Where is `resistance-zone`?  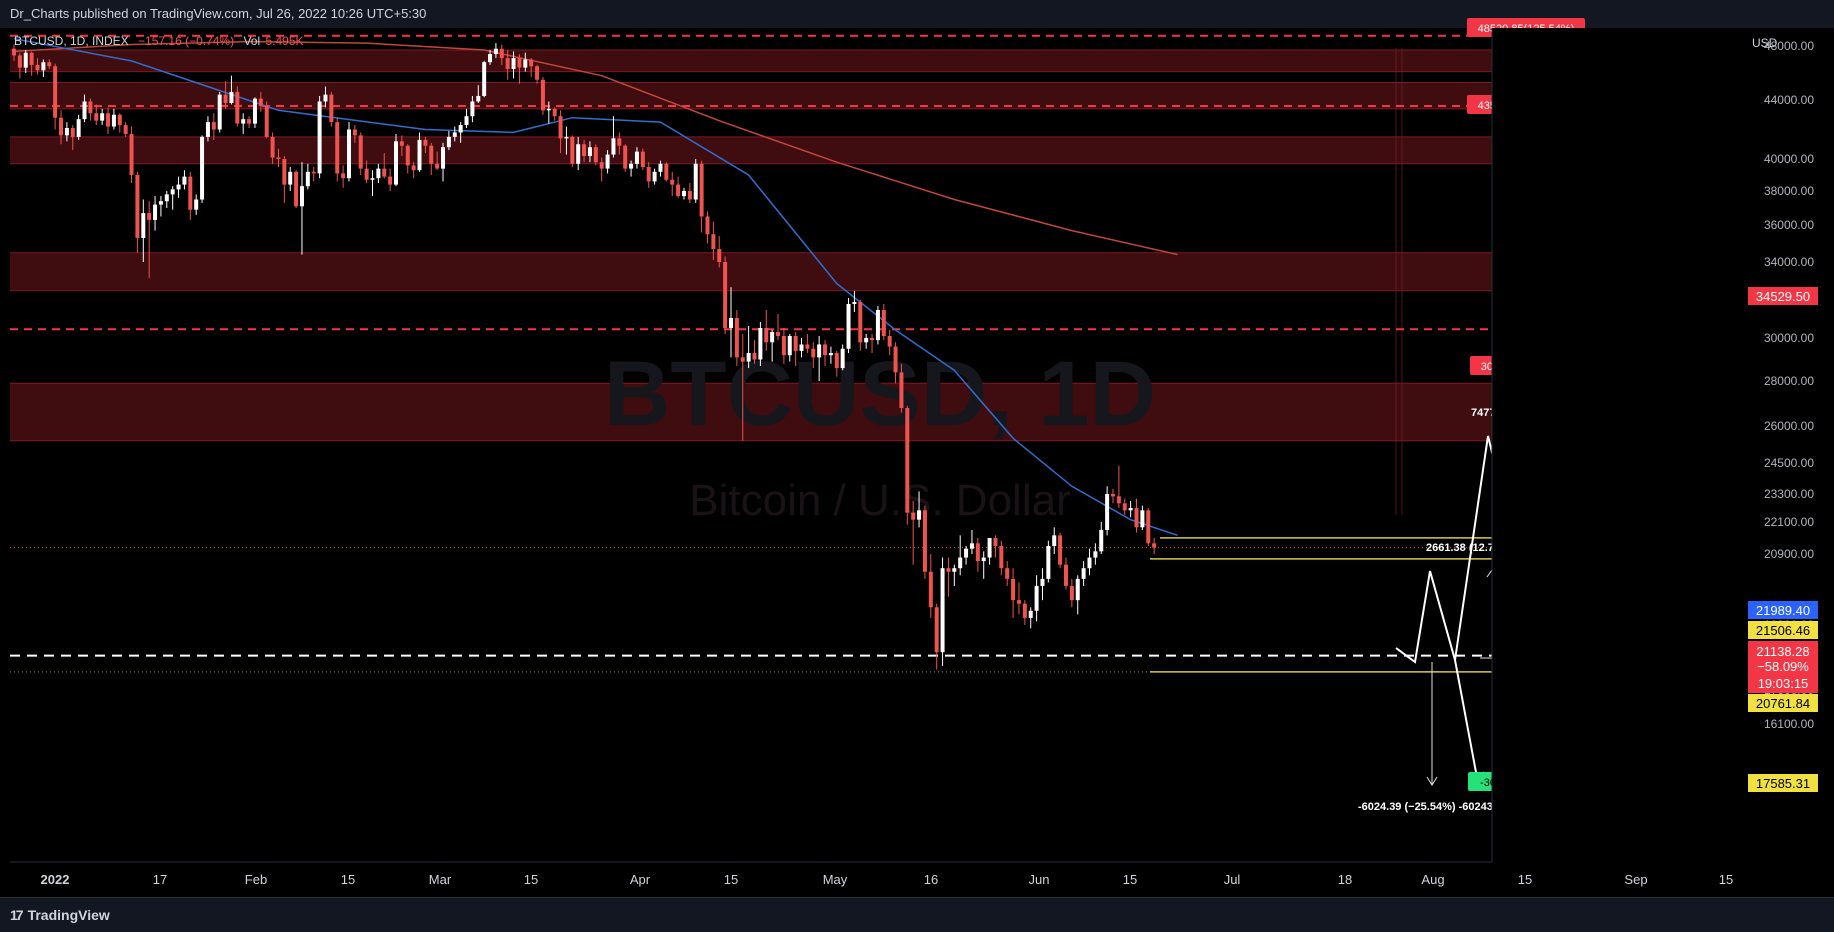 resistance-zone is located at coordinates (751, 95).